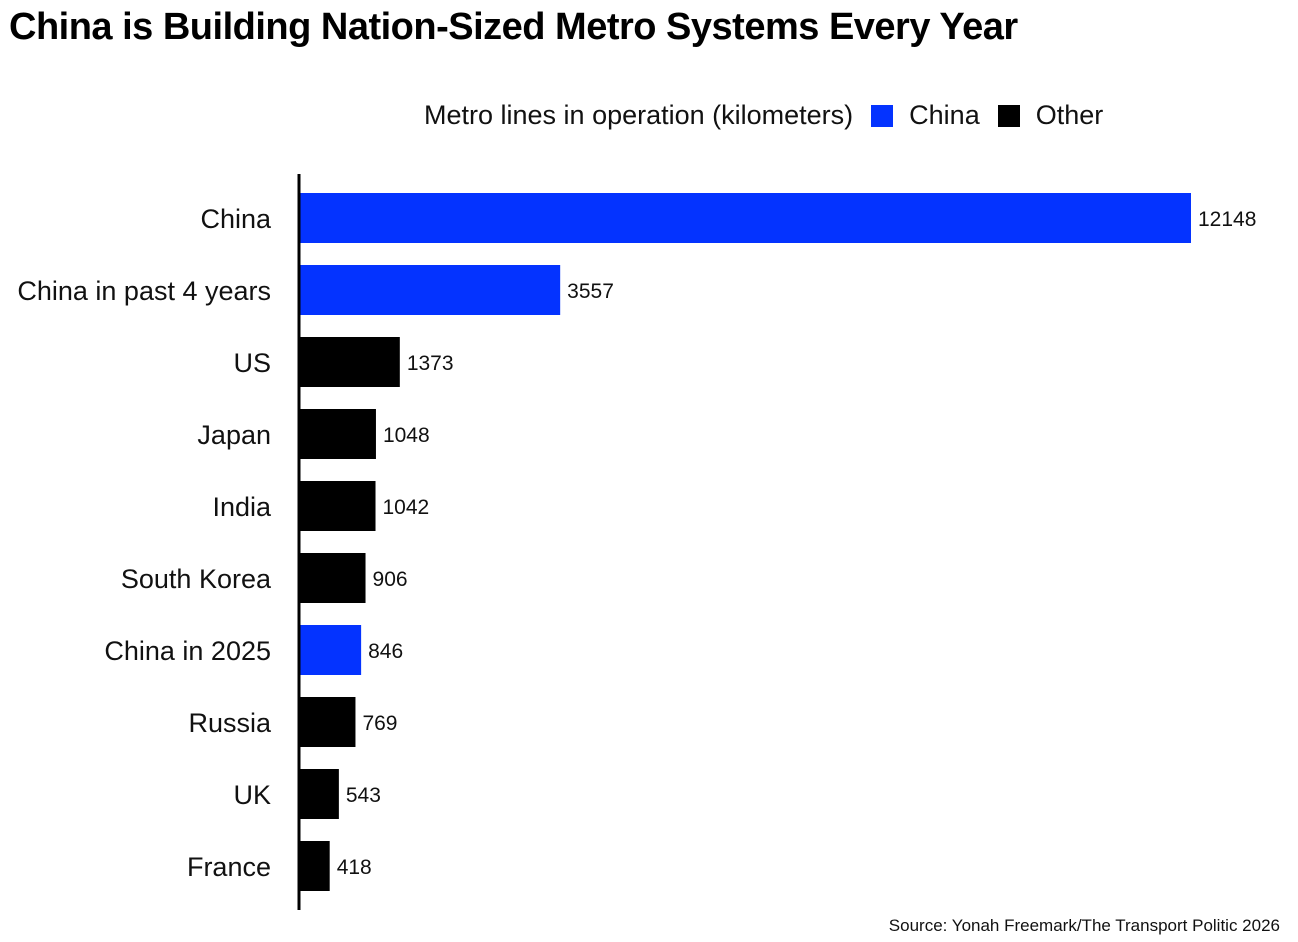  I want to click on bar-china-in-past-4-years, so click(430, 290).